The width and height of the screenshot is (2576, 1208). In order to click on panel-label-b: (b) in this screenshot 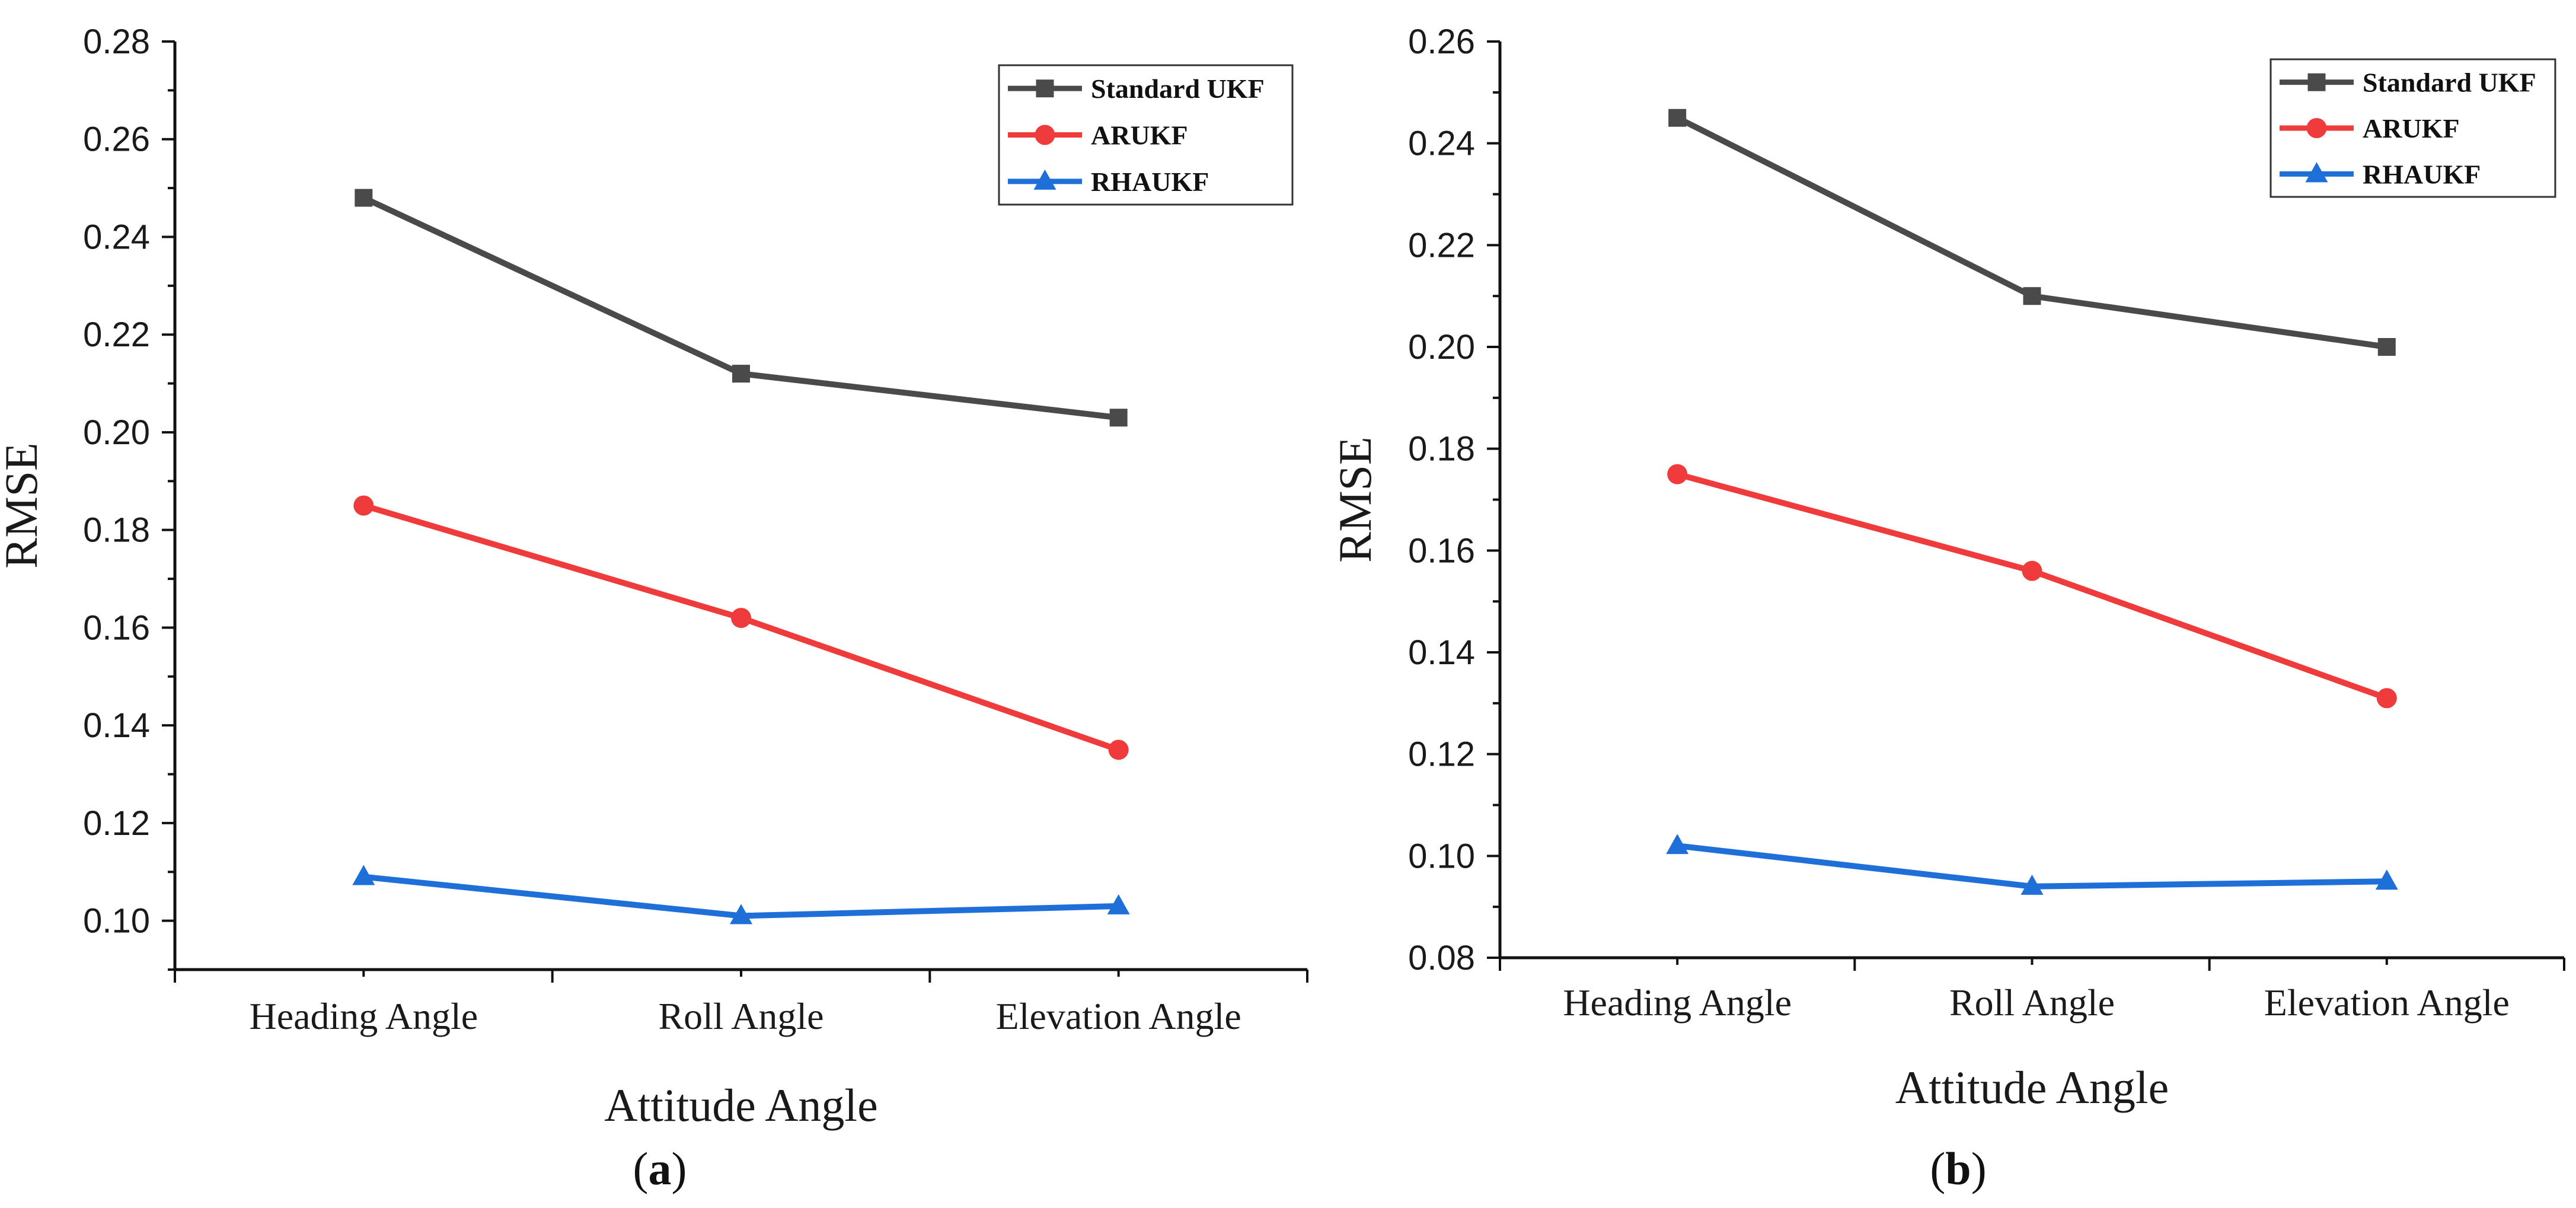, I will do `click(1958, 1168)`.